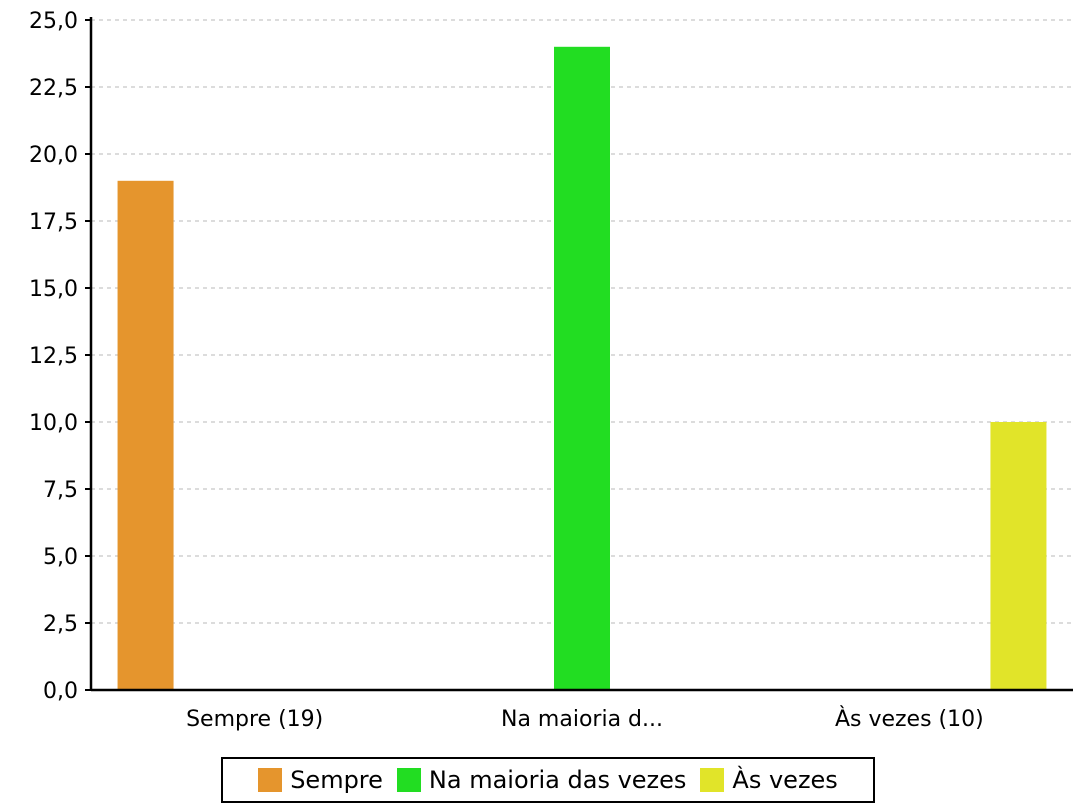 This screenshot has width=1075, height=805. I want to click on y-tick-label: 20,0, so click(53, 155).